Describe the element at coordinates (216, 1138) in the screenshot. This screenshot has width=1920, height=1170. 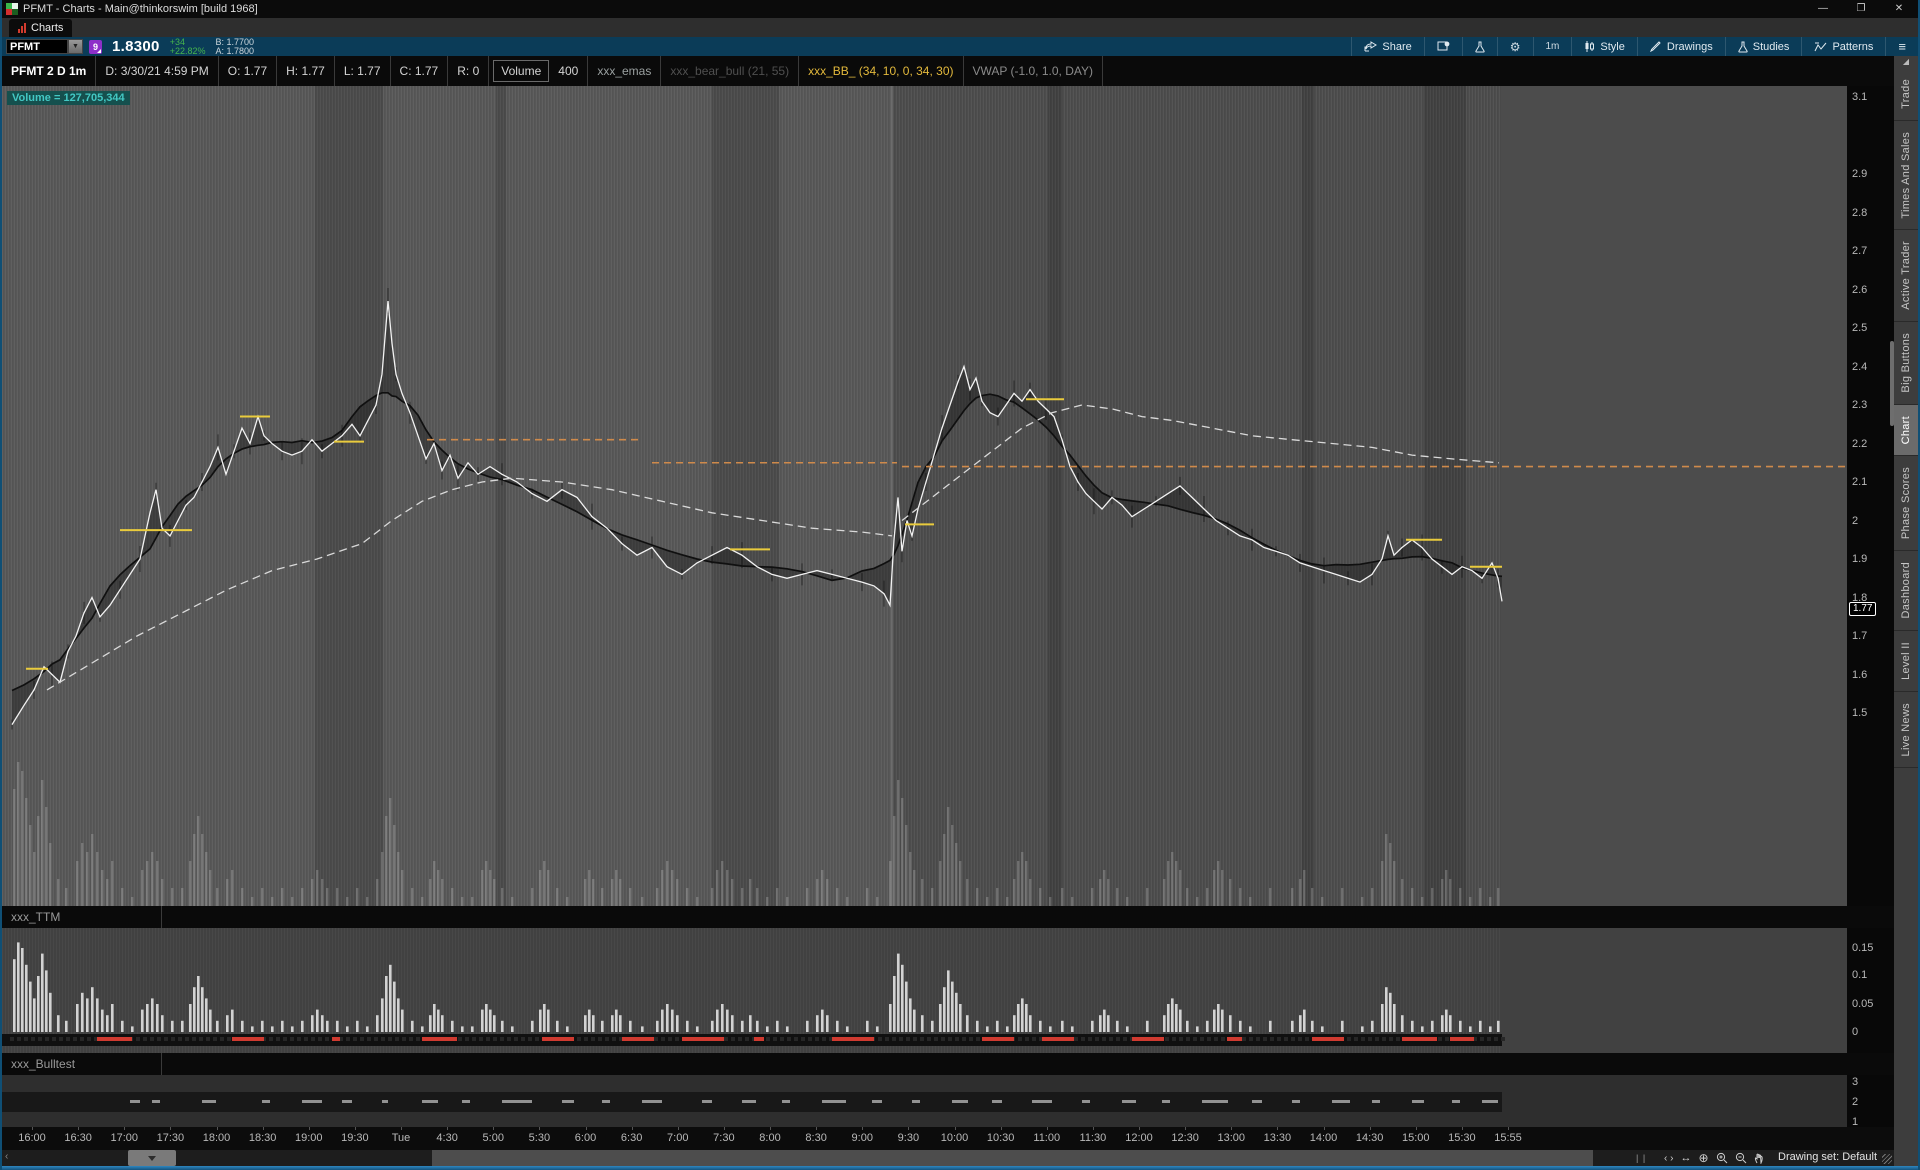
I see `time-axis-label: 18:00` at that location.